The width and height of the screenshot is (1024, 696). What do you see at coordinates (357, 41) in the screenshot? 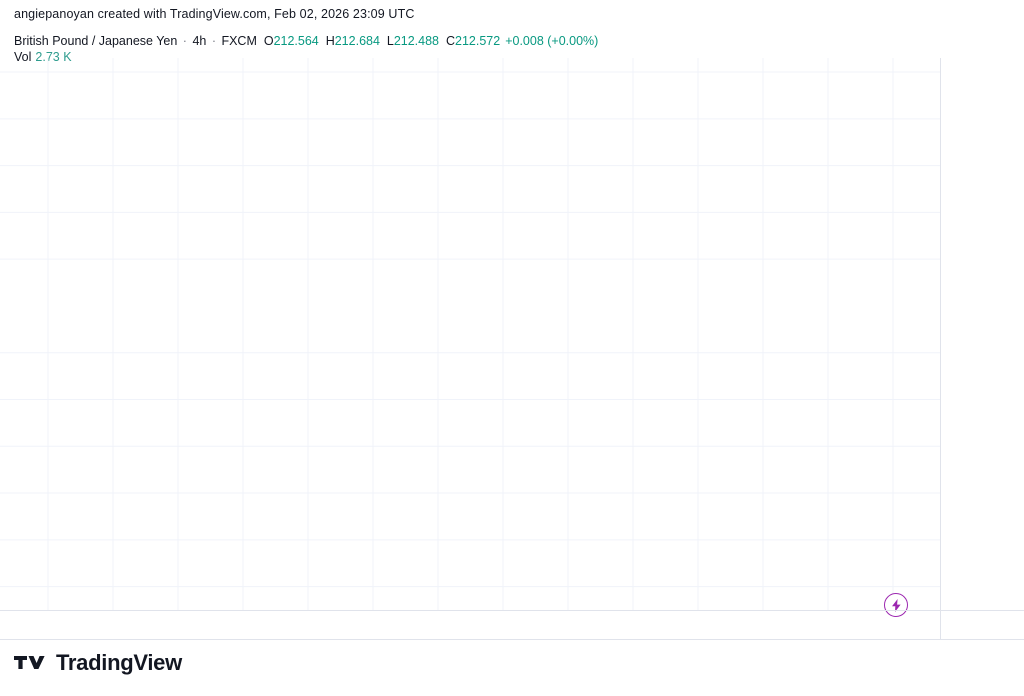
I see `high-value: 212.684` at bounding box center [357, 41].